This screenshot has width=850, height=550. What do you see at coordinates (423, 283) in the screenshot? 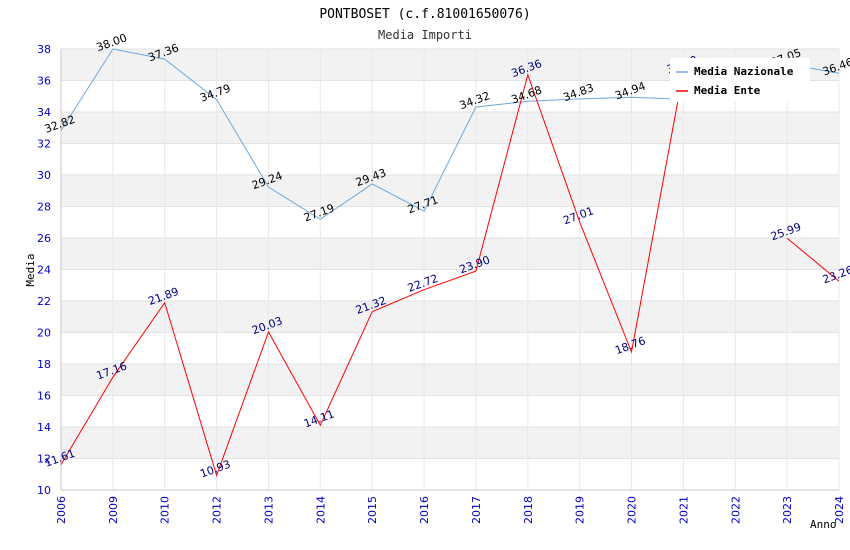
I see `data-label-ente: 22.72` at bounding box center [423, 283].